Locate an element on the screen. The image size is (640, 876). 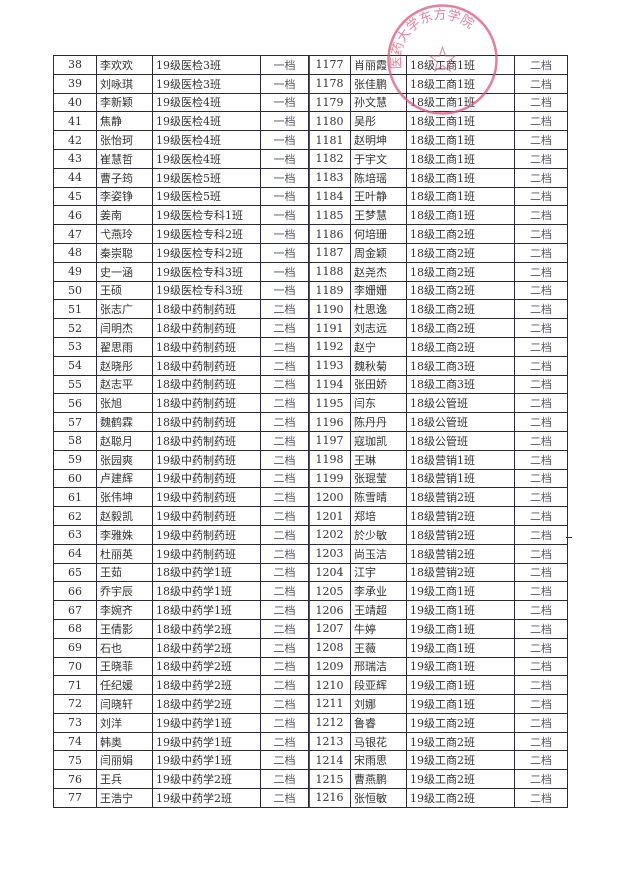
table-row: 66 乔宇辰 18级中药学1班 二档 is located at coordinates (181, 591).